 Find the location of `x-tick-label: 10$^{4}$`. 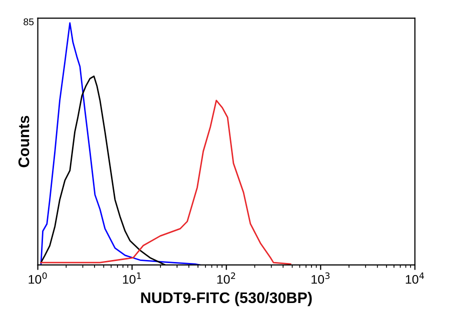

x-tick-label: 10$^{4}$ is located at coordinates (415, 278).